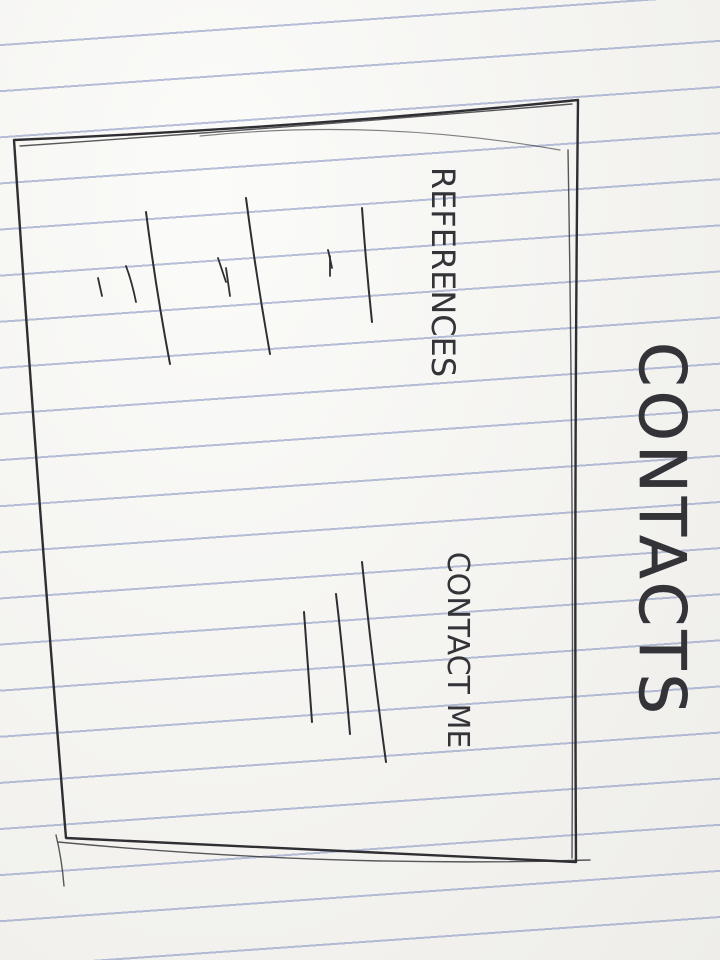  I want to click on contact-me-heading: CONTACT ME, so click(457, 650).